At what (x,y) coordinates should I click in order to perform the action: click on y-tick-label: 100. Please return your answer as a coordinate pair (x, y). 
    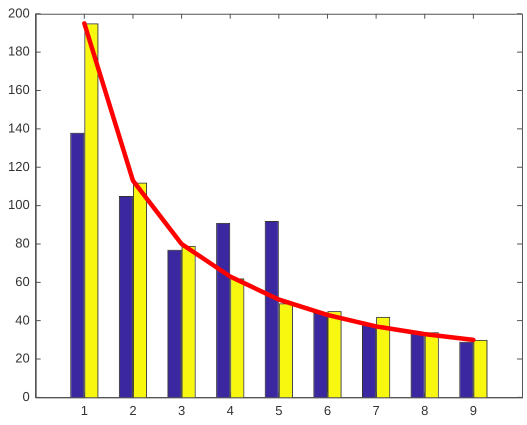
    Looking at the image, I should click on (19, 204).